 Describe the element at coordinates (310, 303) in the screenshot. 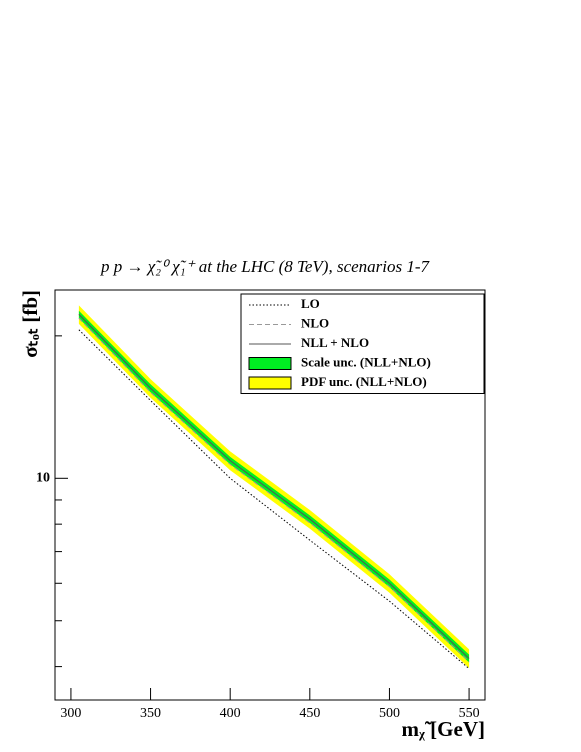

I see `legend-label: LO` at that location.